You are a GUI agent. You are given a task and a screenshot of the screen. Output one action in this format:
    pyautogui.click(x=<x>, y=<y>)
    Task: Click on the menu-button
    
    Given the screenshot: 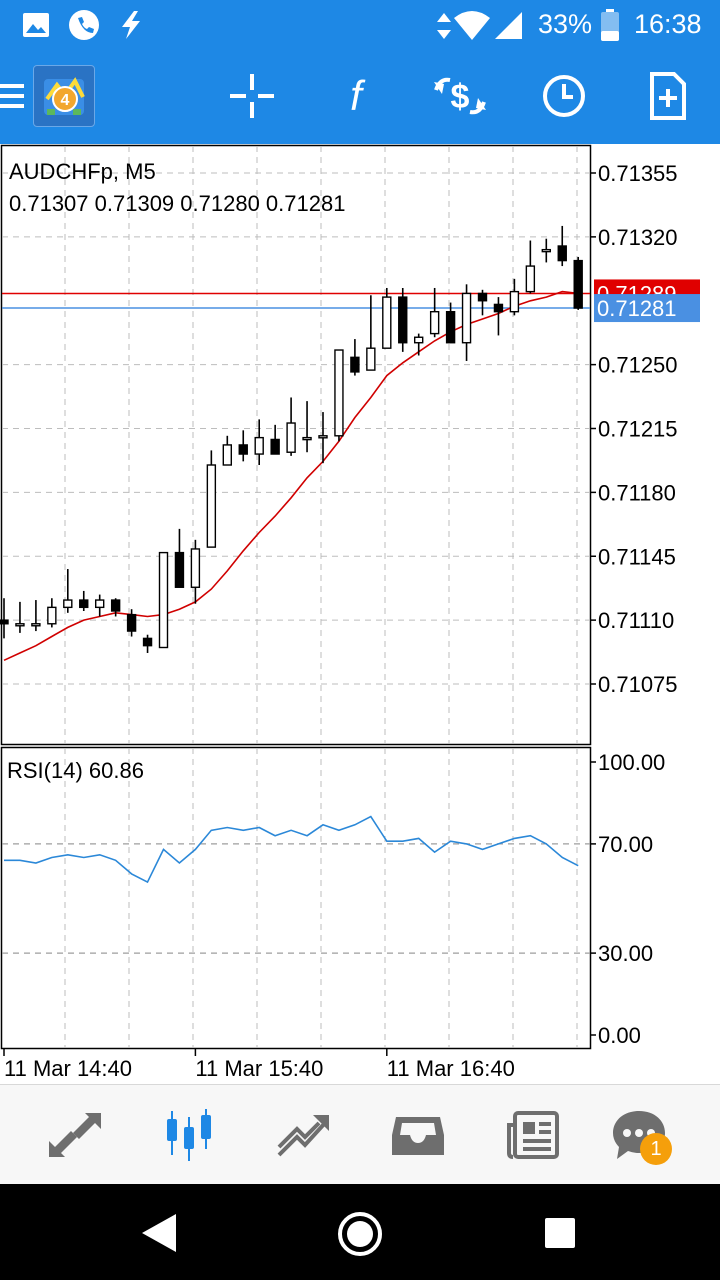 What is the action you would take?
    pyautogui.click(x=15, y=96)
    